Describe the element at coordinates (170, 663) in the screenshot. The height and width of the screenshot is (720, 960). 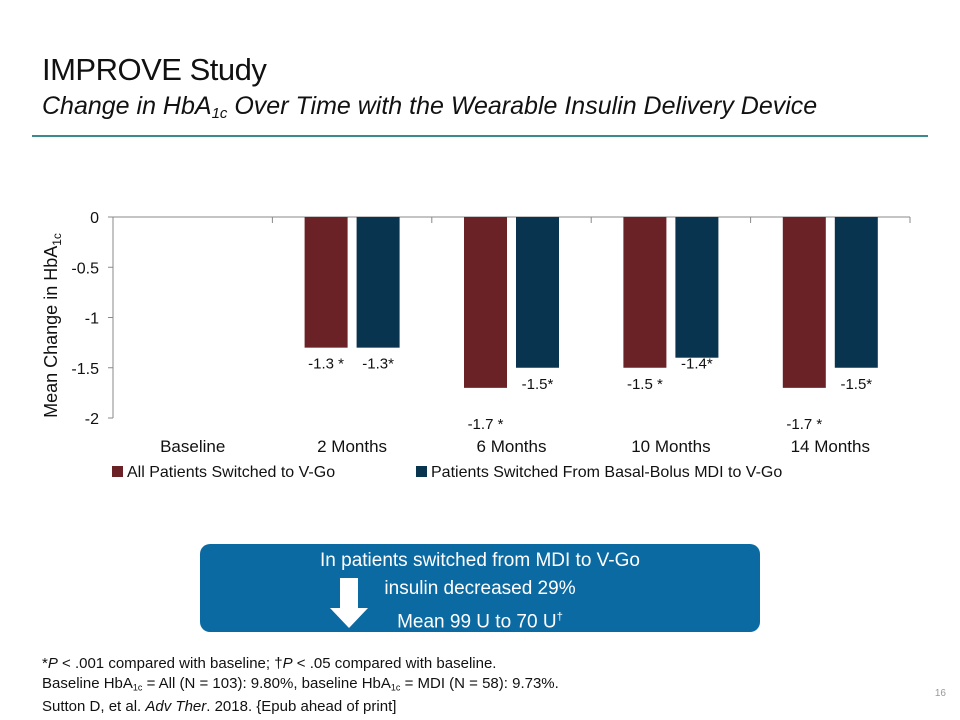
I see `footnote-1-c: < .001 compared with baseline; †` at that location.